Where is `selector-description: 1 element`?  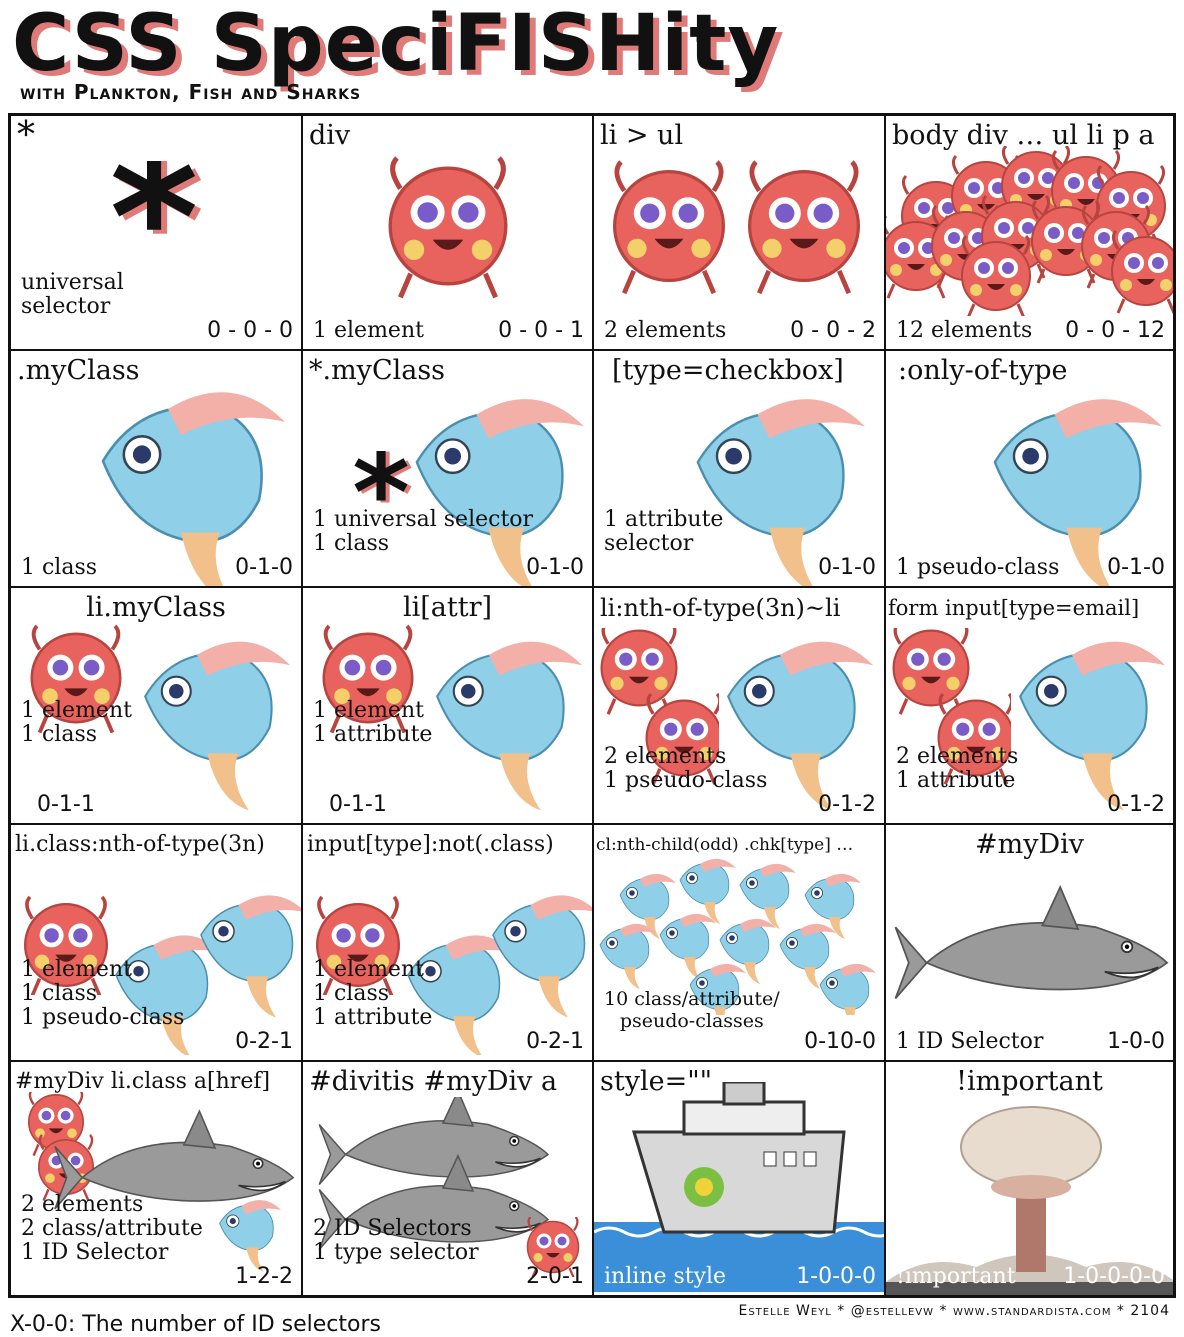 selector-description: 1 element is located at coordinates (368, 330).